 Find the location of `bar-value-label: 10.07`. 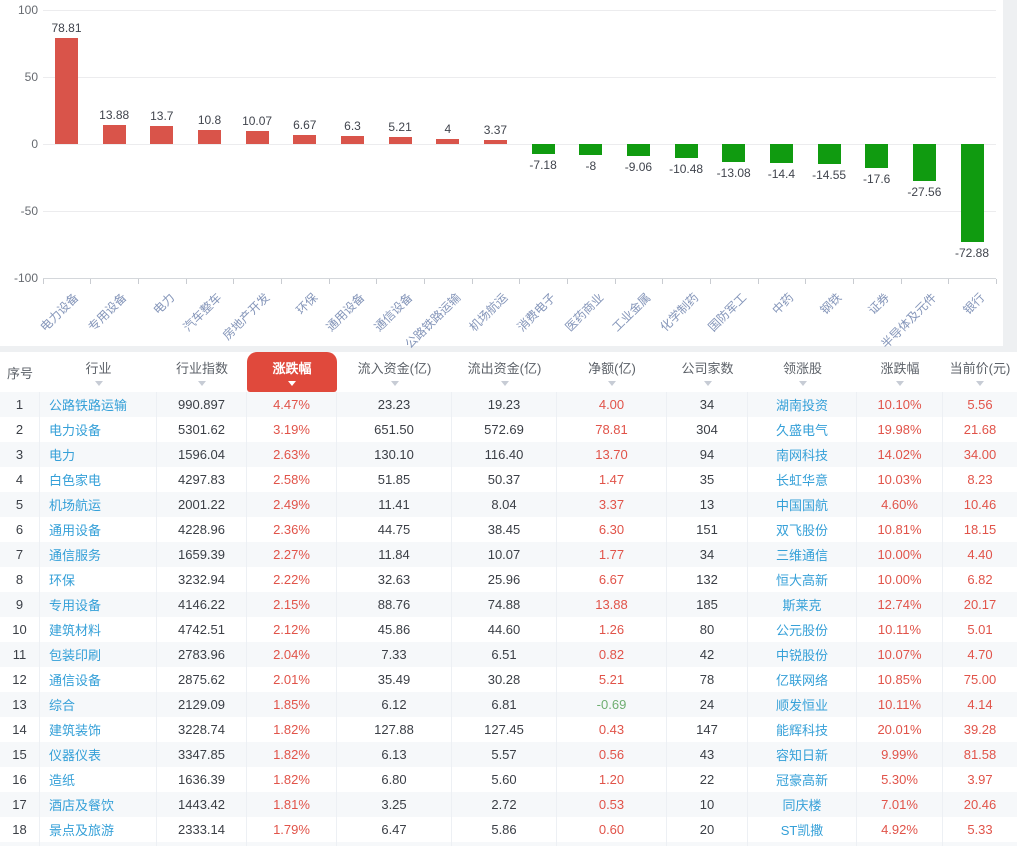

bar-value-label: 10.07 is located at coordinates (257, 120).